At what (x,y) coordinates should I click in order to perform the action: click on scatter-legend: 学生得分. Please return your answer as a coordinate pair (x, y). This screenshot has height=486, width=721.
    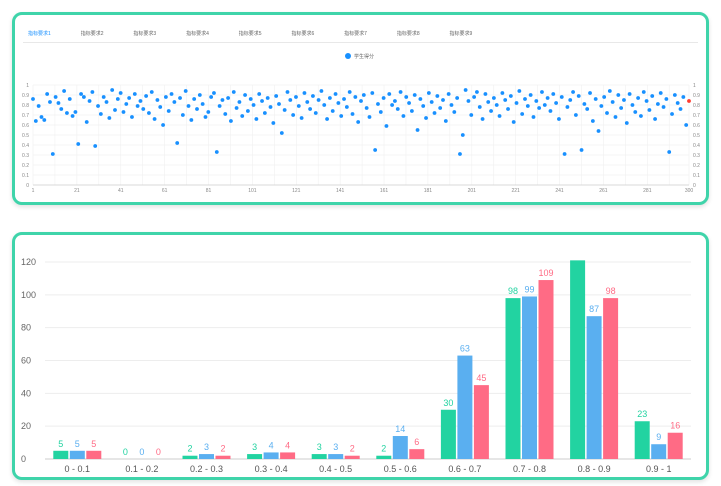
    Looking at the image, I should click on (359, 56).